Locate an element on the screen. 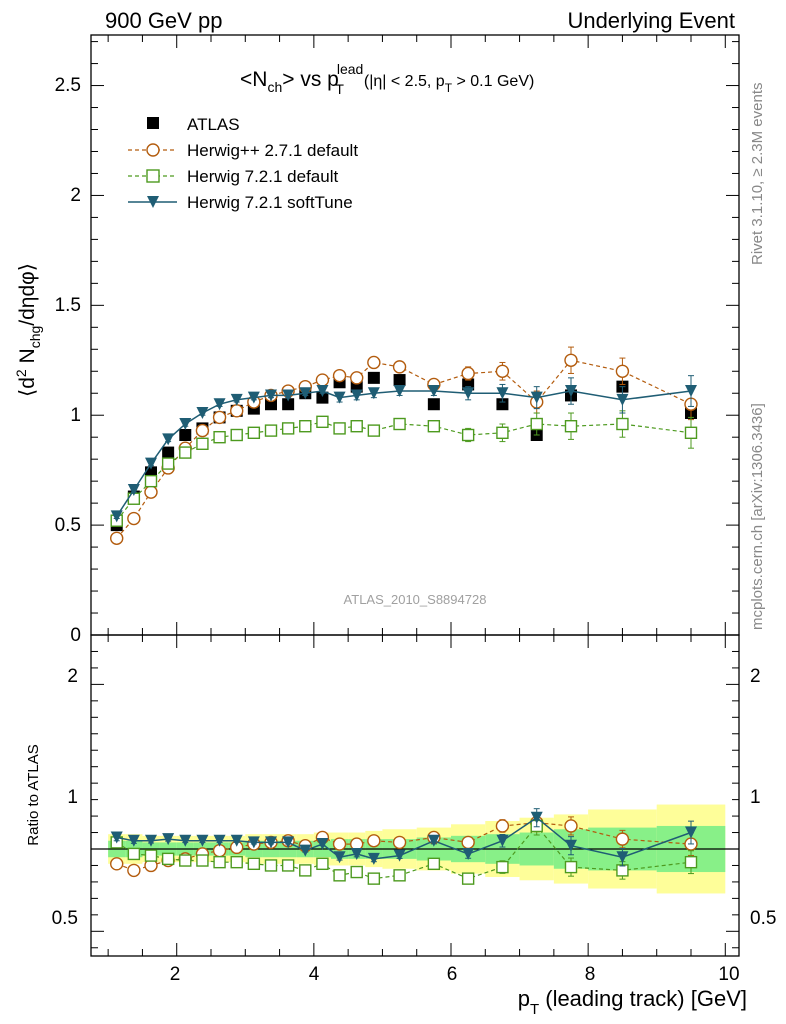 Image resolution: width=786 pixels, height=1024 pixels. ylabel-sub: chg is located at coordinates (35, 337).